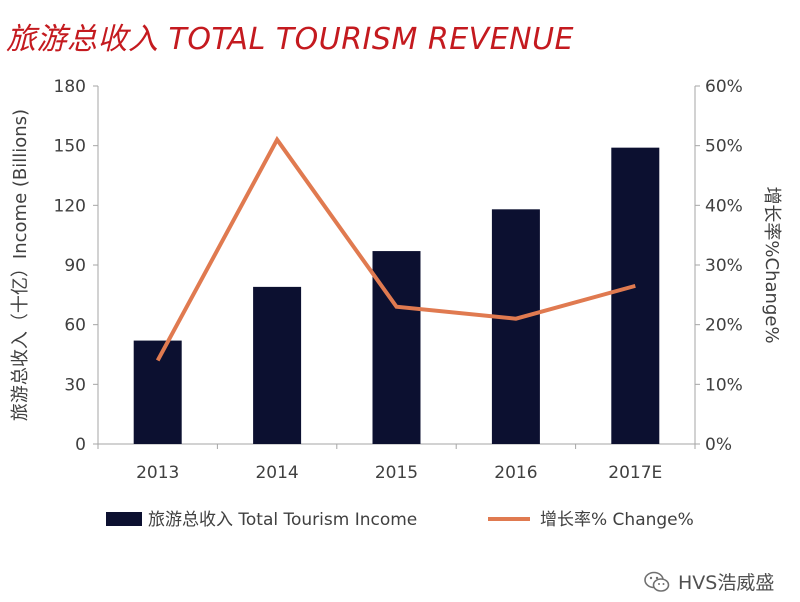  I want to click on legend: 旅游总收入 Total Tourism Income 增长率% Change%, so click(400, 520).